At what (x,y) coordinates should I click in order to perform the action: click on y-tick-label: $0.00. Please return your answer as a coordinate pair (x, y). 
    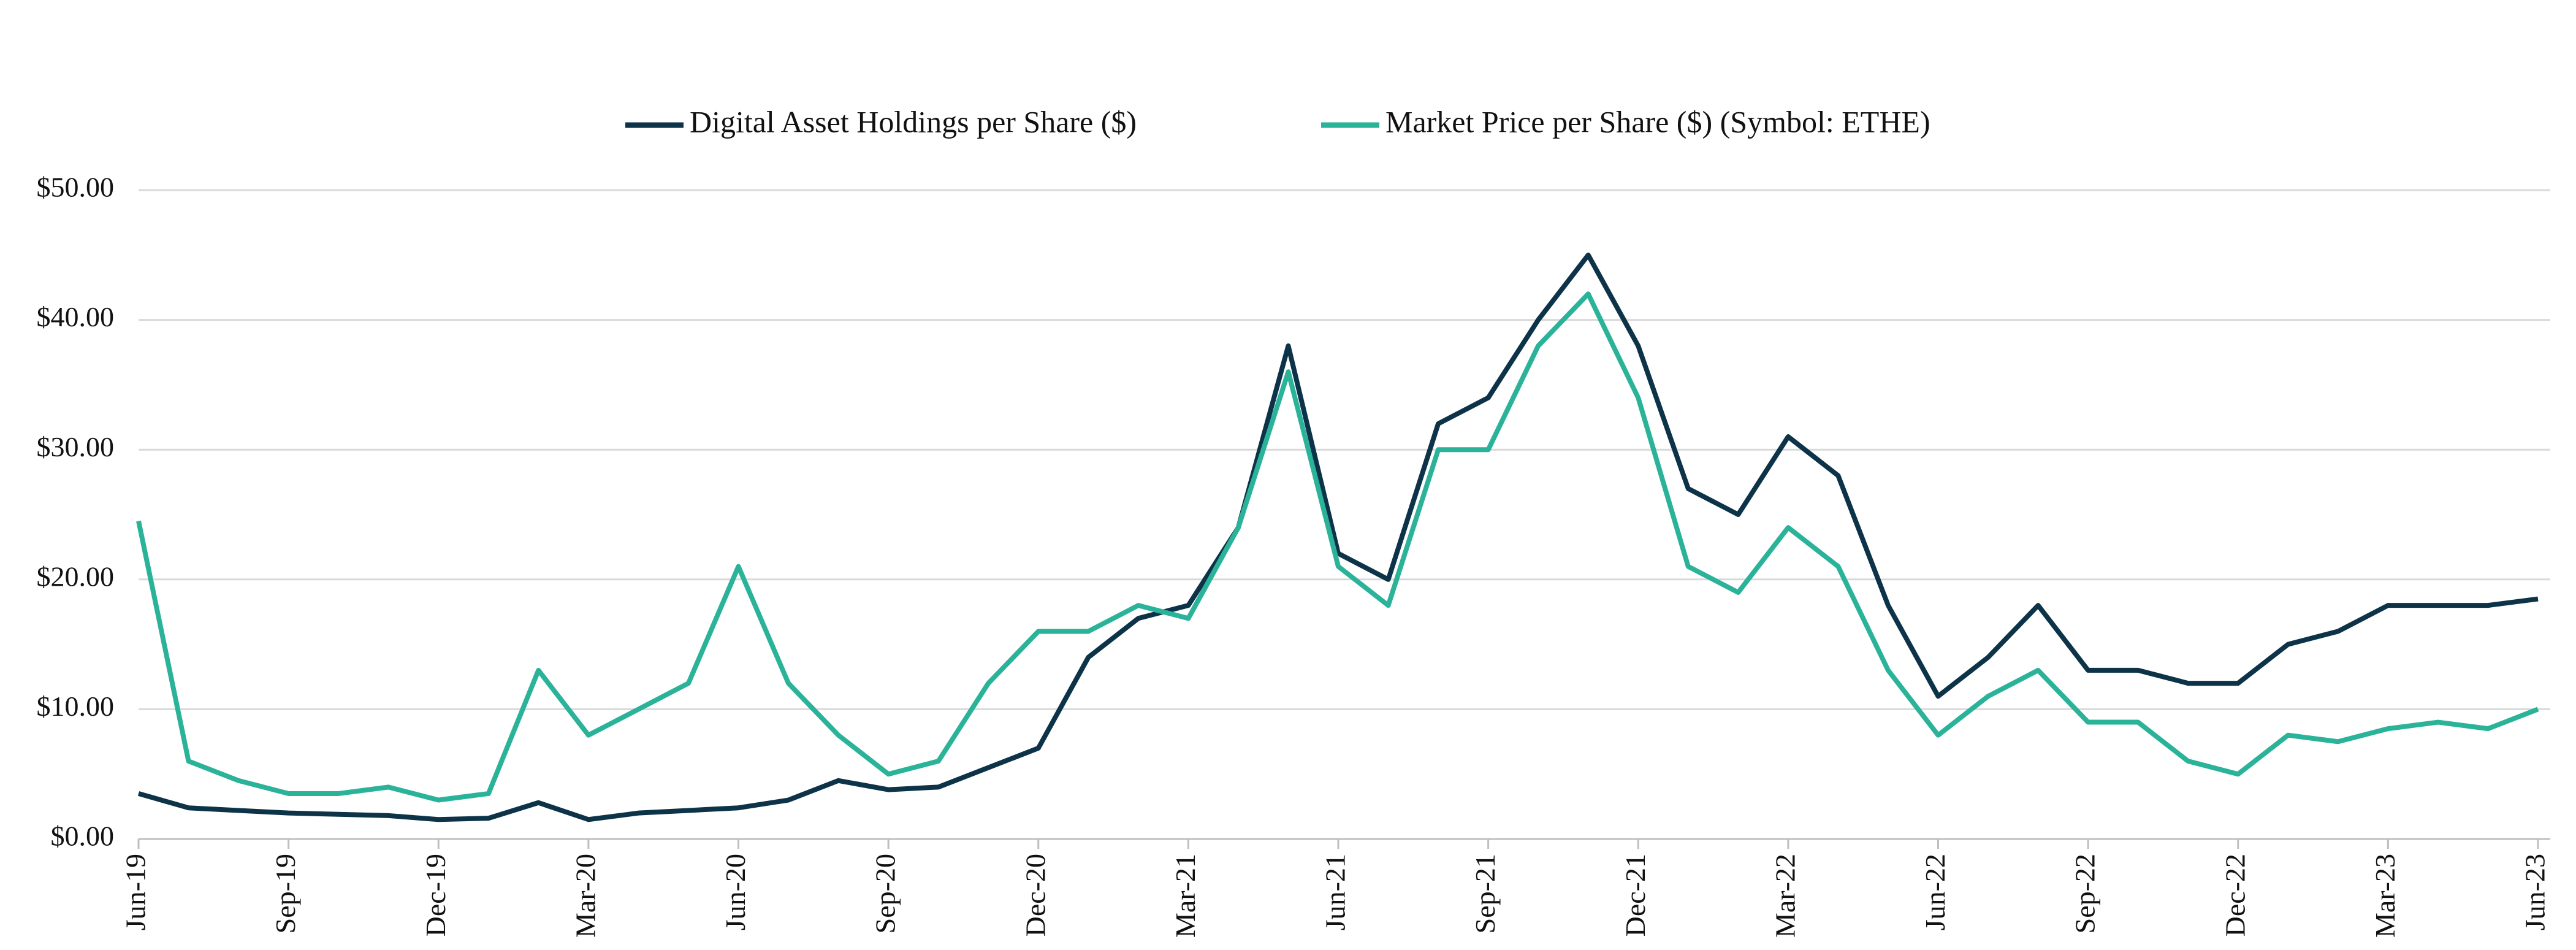
    Looking at the image, I should click on (83, 836).